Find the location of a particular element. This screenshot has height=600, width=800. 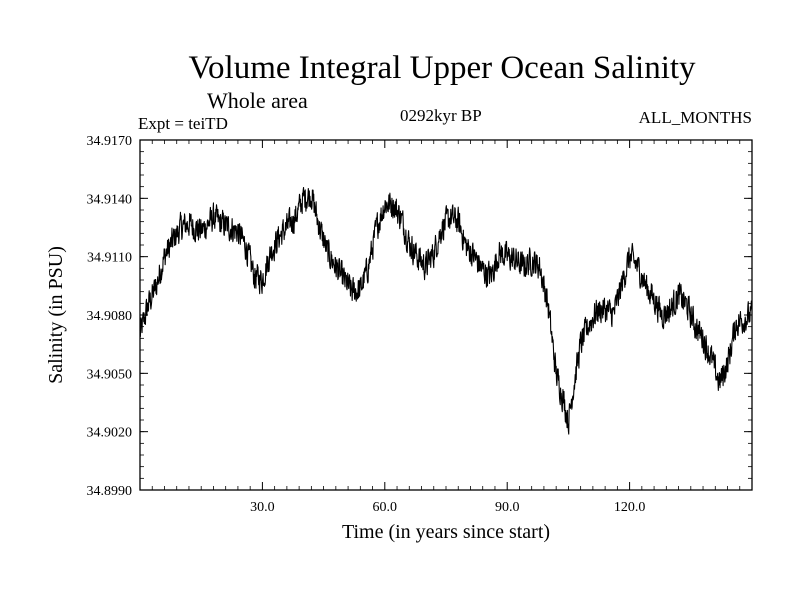

x-tick-label: 90.0 is located at coordinates (507, 507).